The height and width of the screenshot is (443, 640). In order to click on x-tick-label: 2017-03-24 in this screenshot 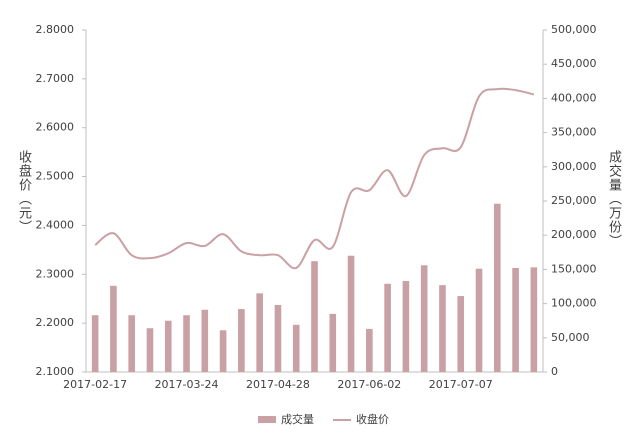, I will do `click(187, 384)`.